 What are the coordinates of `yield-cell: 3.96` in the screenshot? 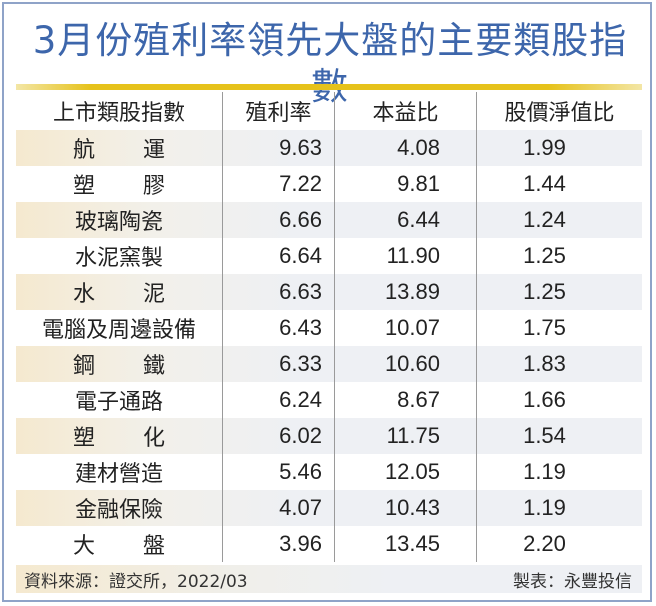 It's located at (278, 544).